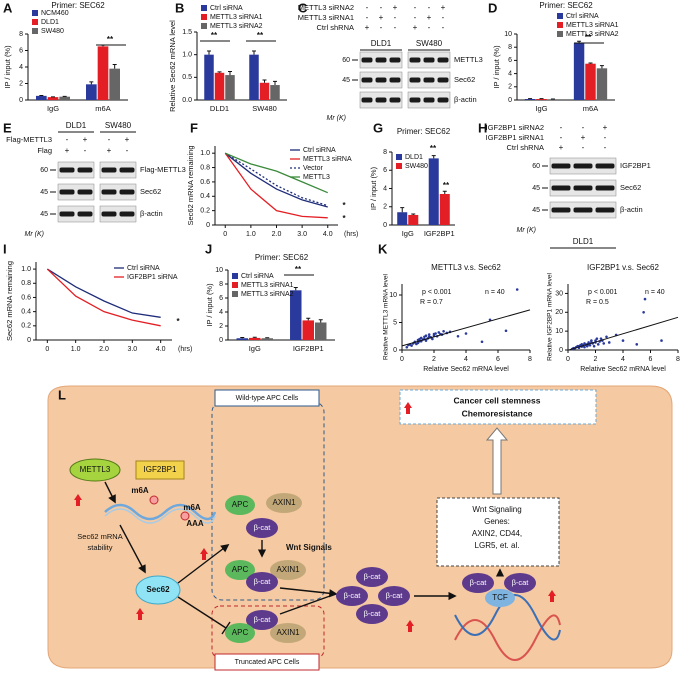 The width and height of the screenshot is (685, 679). Describe the element at coordinates (152, 277) in the screenshot. I see `legend-label: IGF2BP1 siRNA` at that location.